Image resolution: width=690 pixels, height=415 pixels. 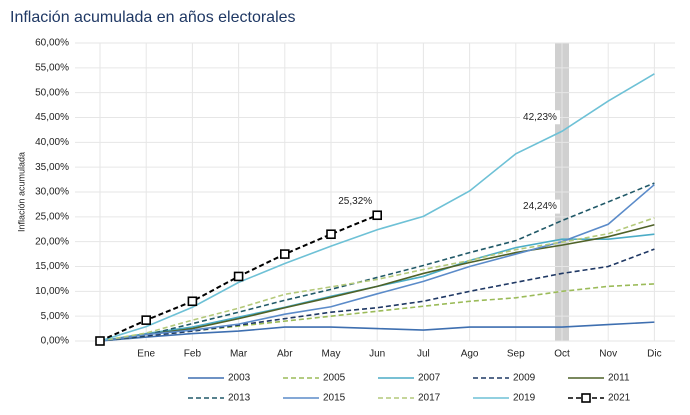 What do you see at coordinates (239, 398) in the screenshot?
I see `legend-label: 2013` at bounding box center [239, 398].